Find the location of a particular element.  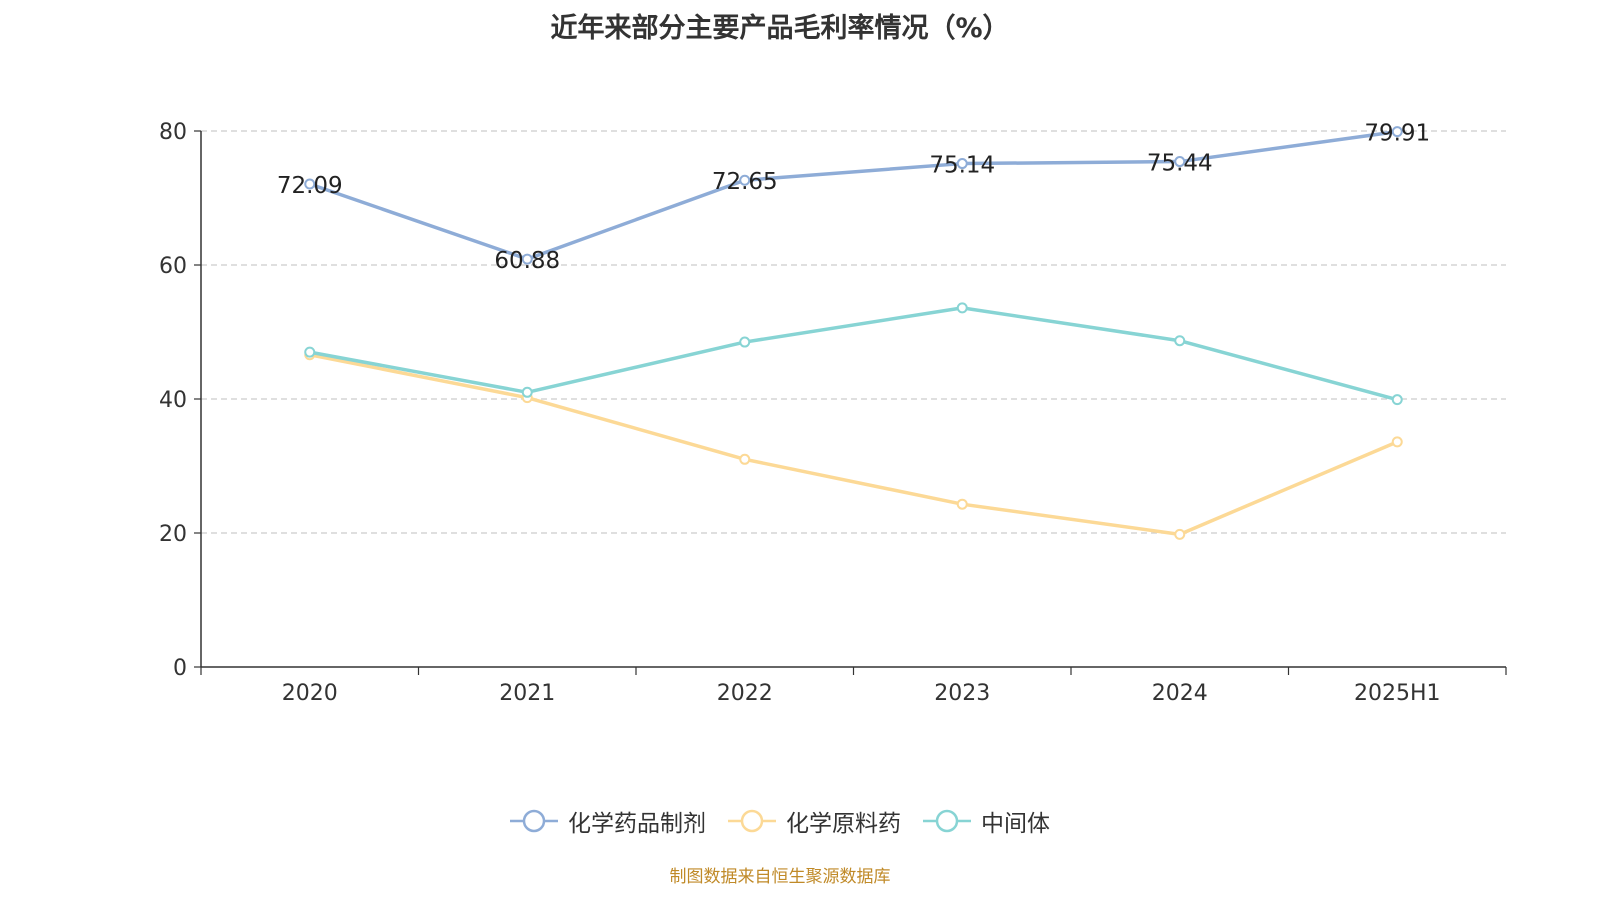

legend-item: 中间体 is located at coordinates (986, 821).